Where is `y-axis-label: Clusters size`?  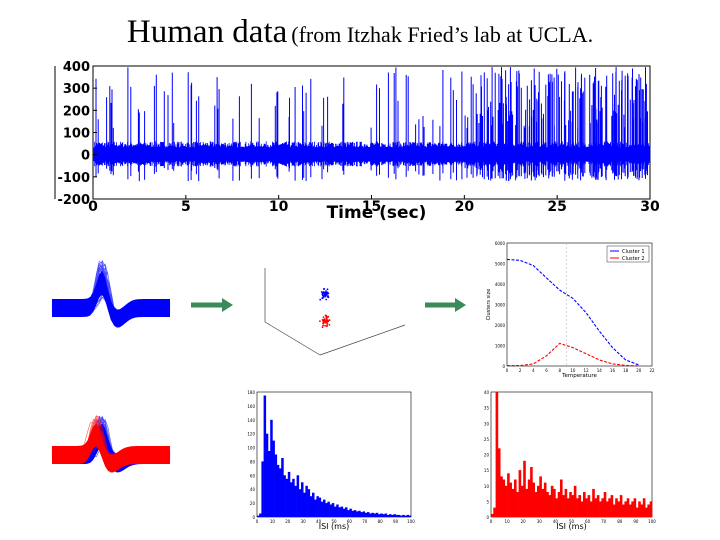
y-axis-label: Clusters size is located at coordinates (489, 305).